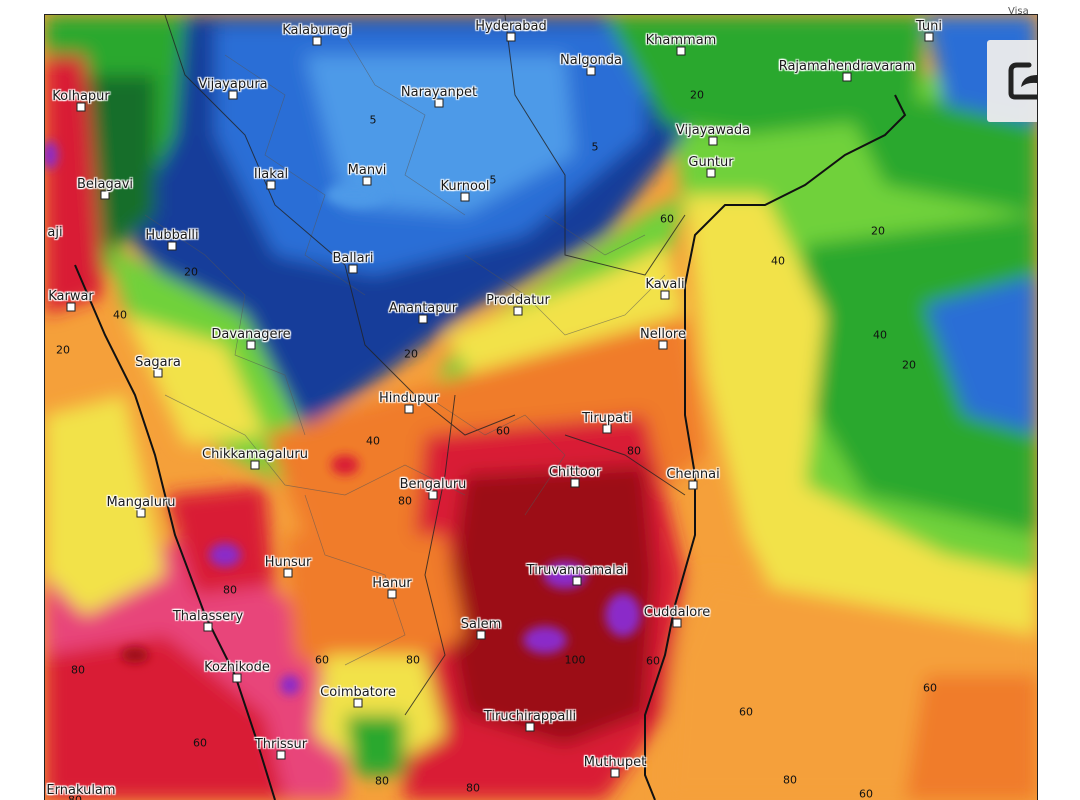 The width and height of the screenshot is (1080, 800). Describe the element at coordinates (232, 84) in the screenshot. I see `city-label: Vijayapura` at that location.